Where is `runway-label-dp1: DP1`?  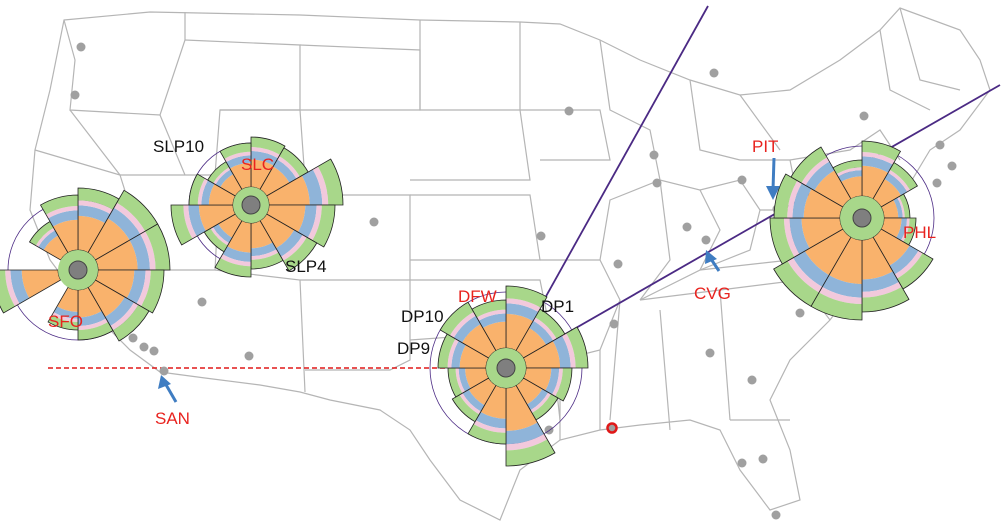
runway-label-dp1: DP1 is located at coordinates (557, 306).